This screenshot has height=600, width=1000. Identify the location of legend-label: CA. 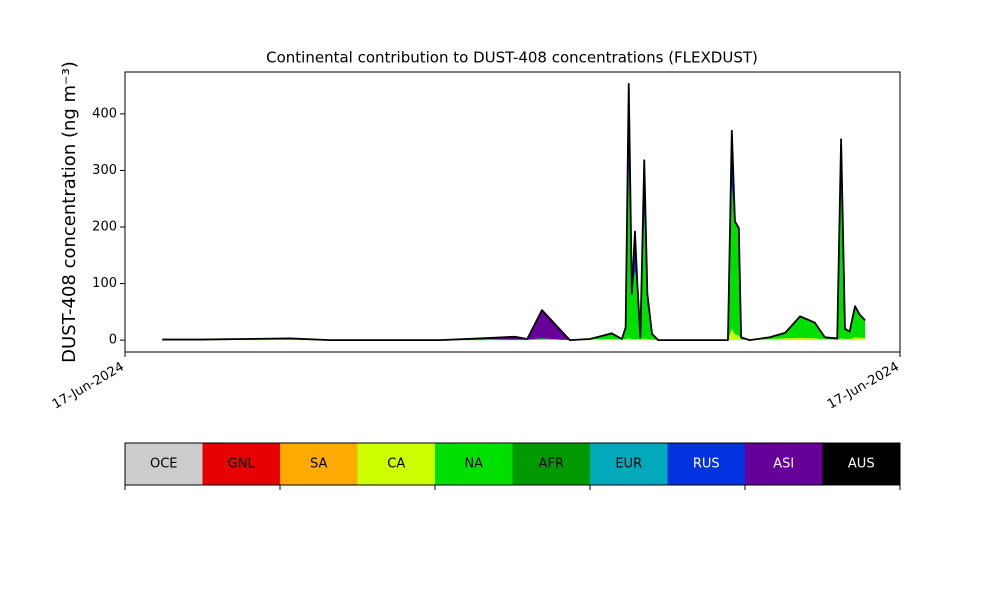
(396, 464).